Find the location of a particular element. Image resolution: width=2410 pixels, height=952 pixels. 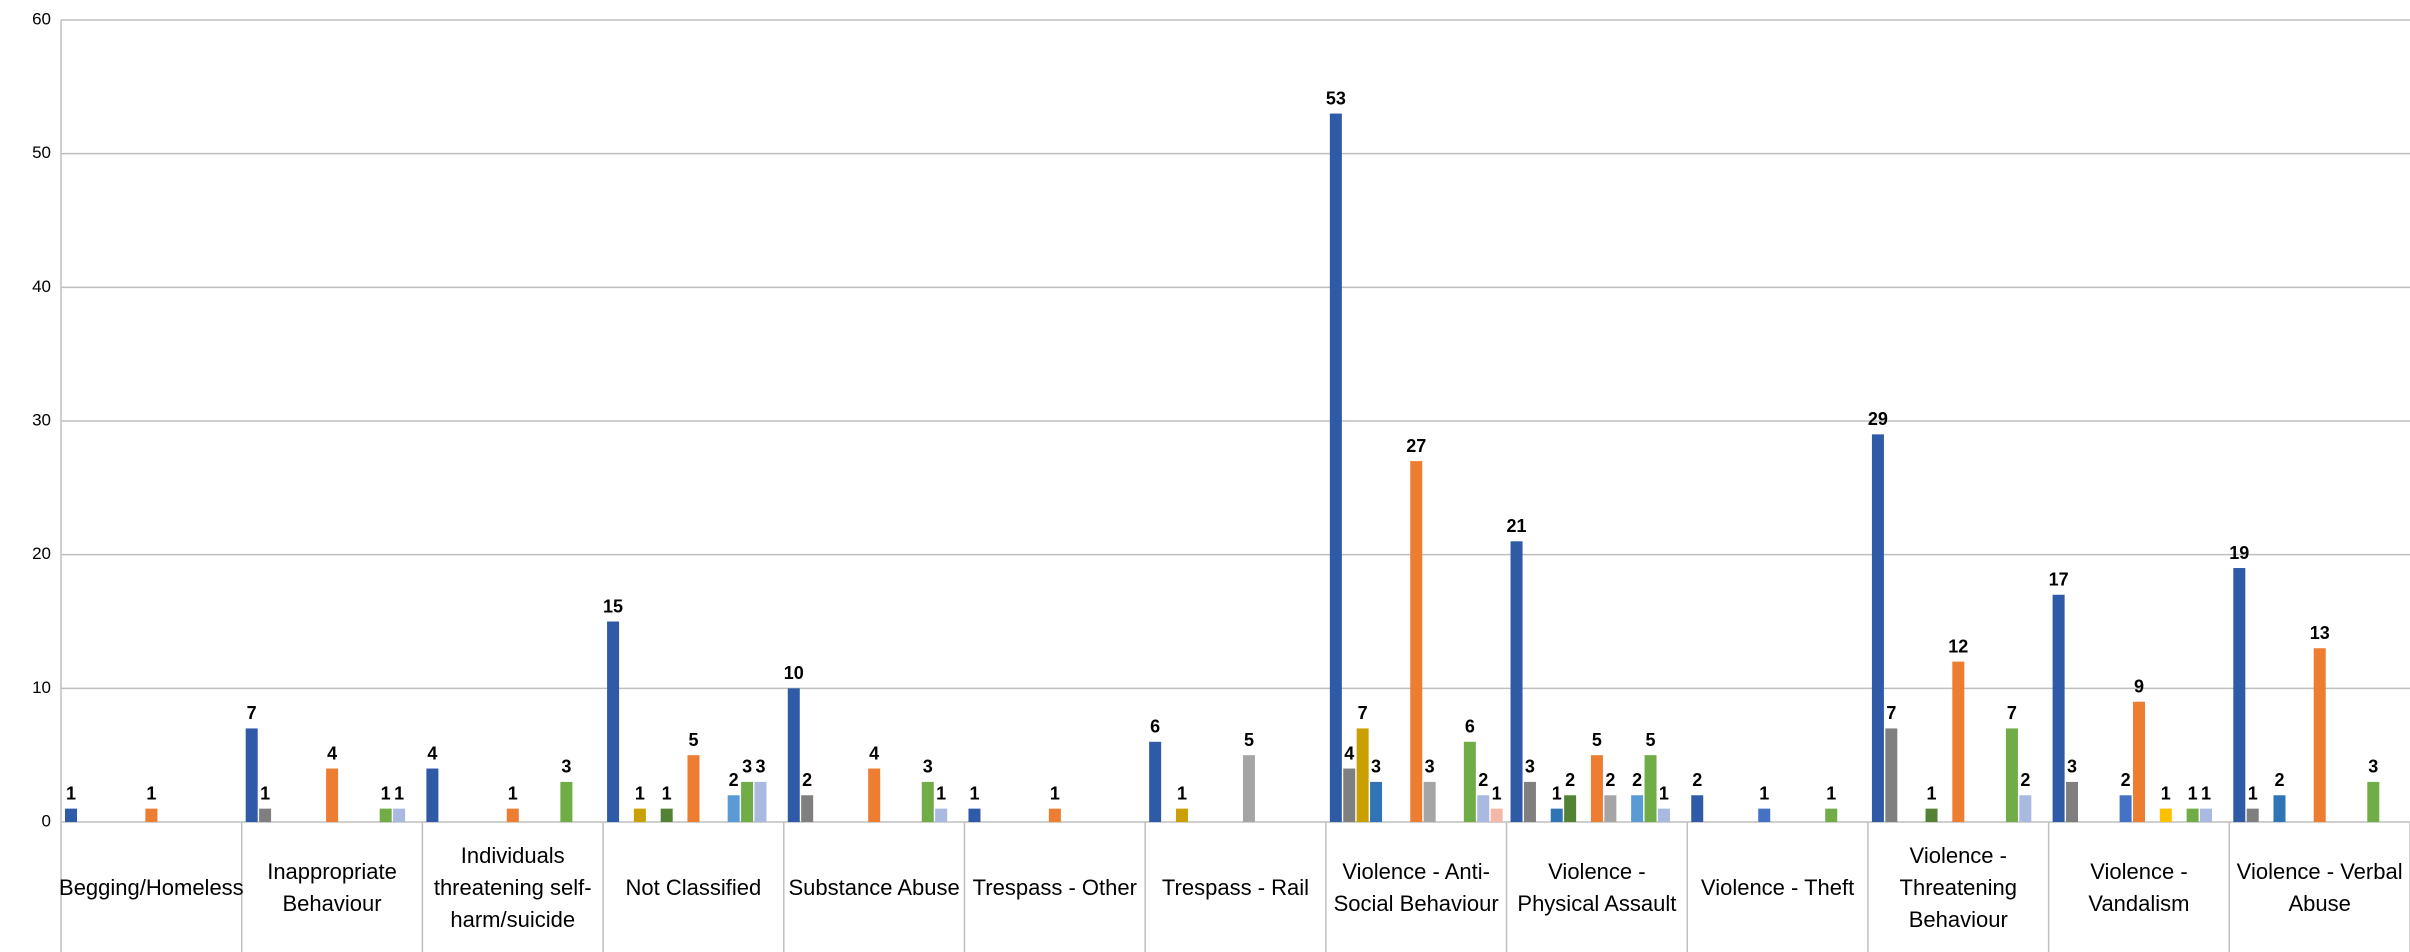

x-tick-label: Substance Abuse is located at coordinates (874, 888).